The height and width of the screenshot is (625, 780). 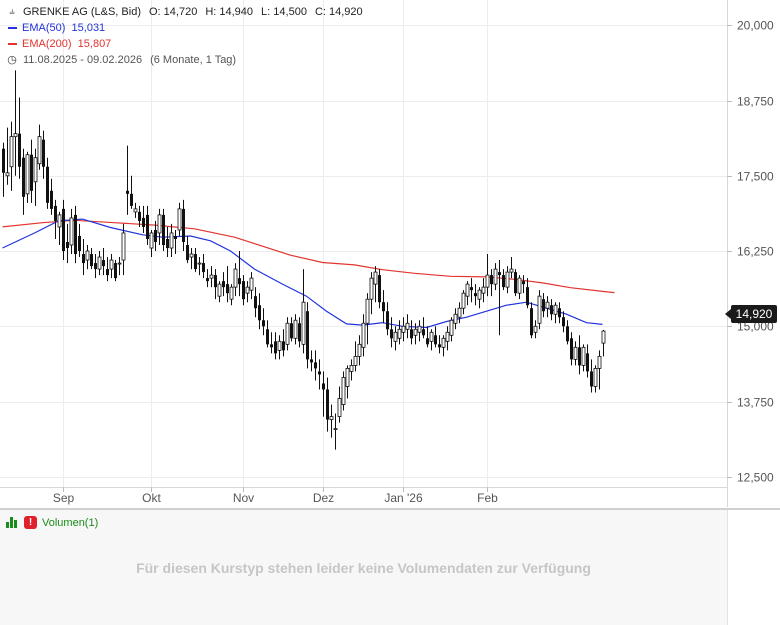 I want to click on ema50-legend: EMA(50) 15,031, so click(x=55, y=28).